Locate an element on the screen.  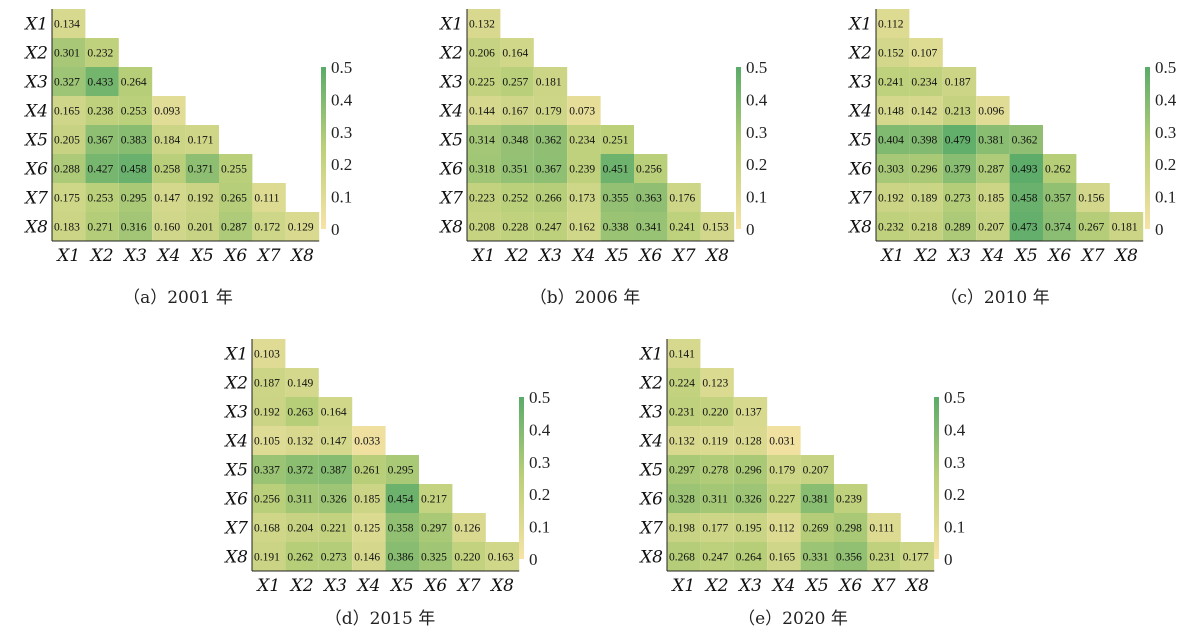
cell-value-label: 0.179 is located at coordinates (549, 112).